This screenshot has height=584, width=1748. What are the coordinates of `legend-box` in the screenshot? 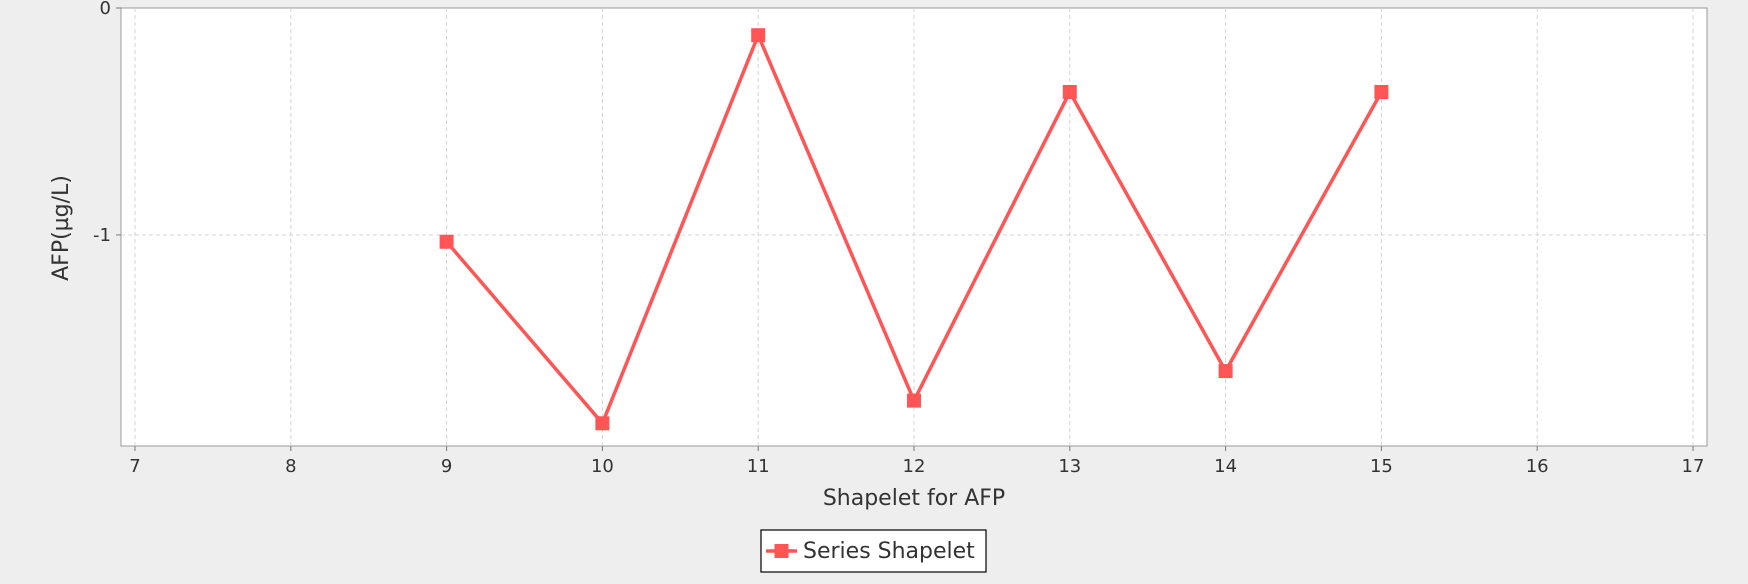 It's located at (873, 551).